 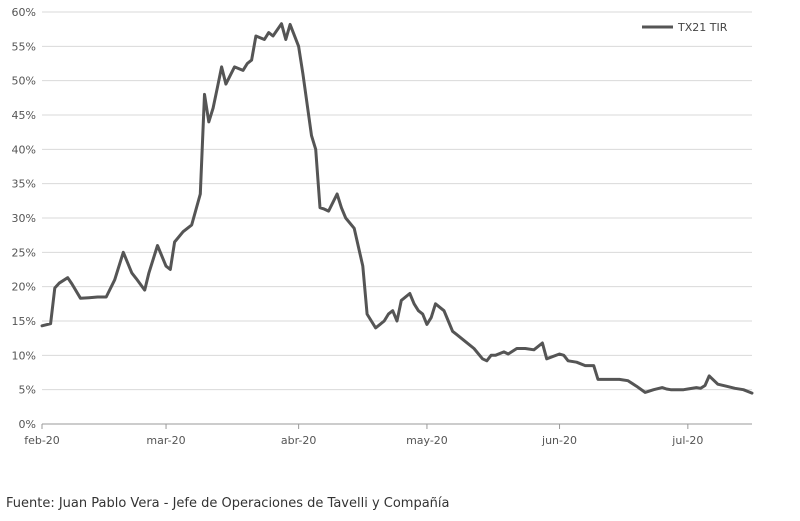 What do you see at coordinates (24, 355) in the screenshot?
I see `y-tick-label: 10%` at bounding box center [24, 355].